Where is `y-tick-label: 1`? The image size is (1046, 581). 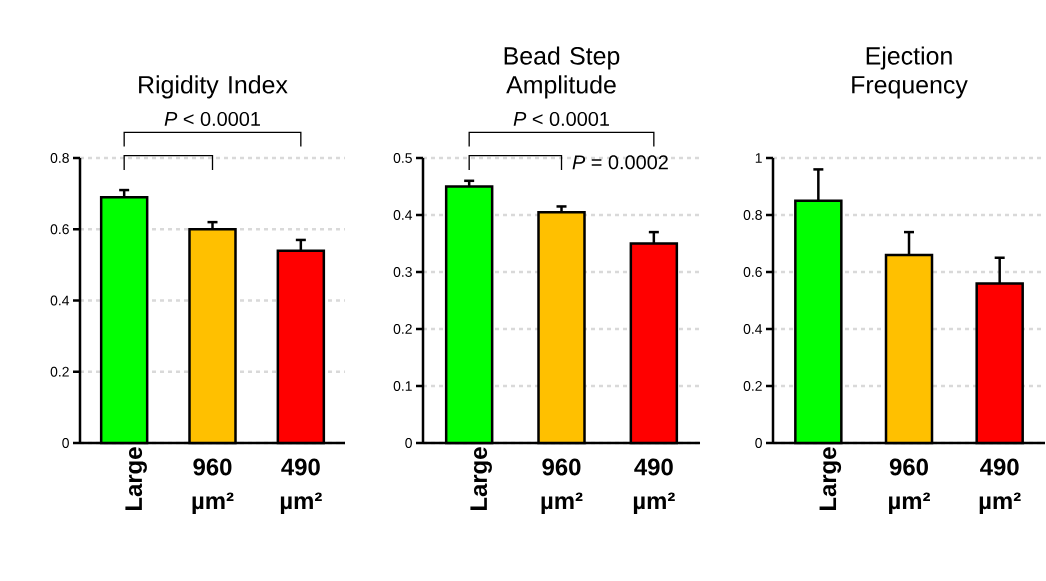
y-tick-label: 1 is located at coordinates (758, 158).